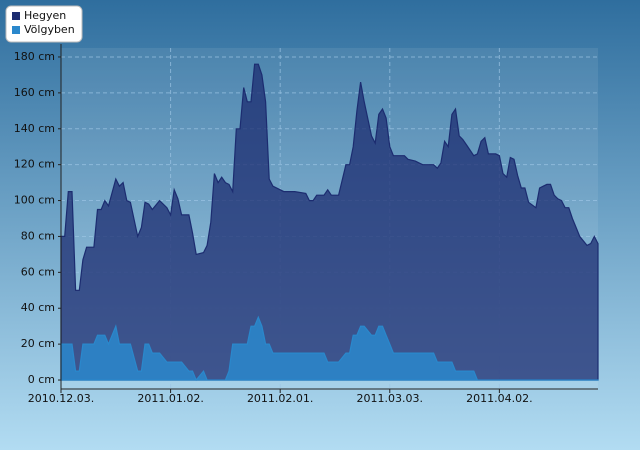  I want to click on x-tick-label: 2011.03.03., so click(390, 398).